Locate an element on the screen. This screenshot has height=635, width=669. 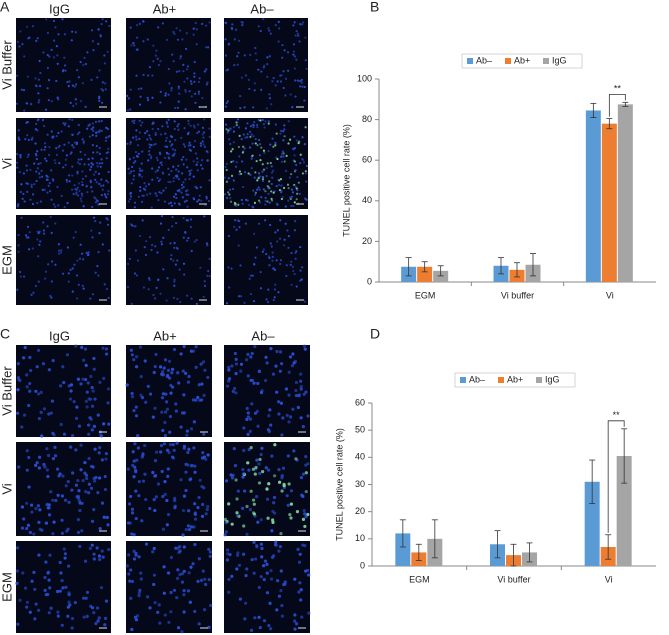
legend-swatch is located at coordinates (546, 61).